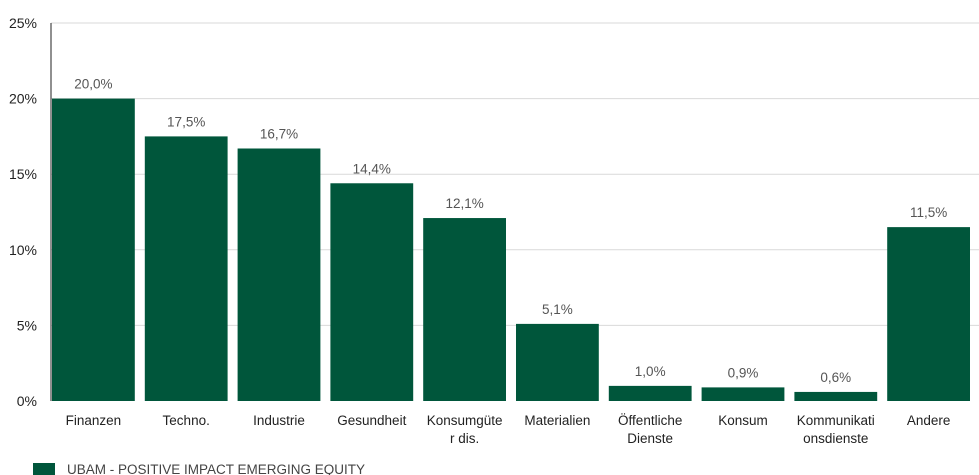 The width and height of the screenshot is (979, 475). What do you see at coordinates (27, 325) in the screenshot?
I see `y-tick-label: 5%` at bounding box center [27, 325].